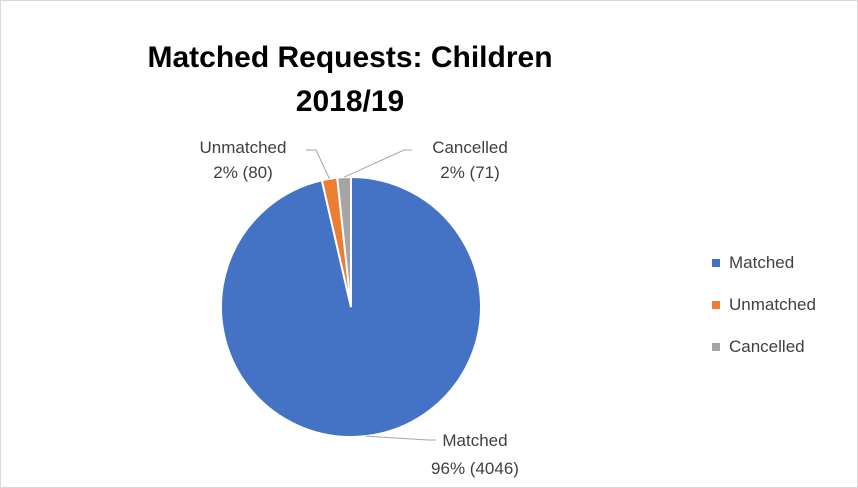 This screenshot has height=488, width=858. I want to click on chart-title: Matched Requests: Children 2018/19, so click(350, 80).